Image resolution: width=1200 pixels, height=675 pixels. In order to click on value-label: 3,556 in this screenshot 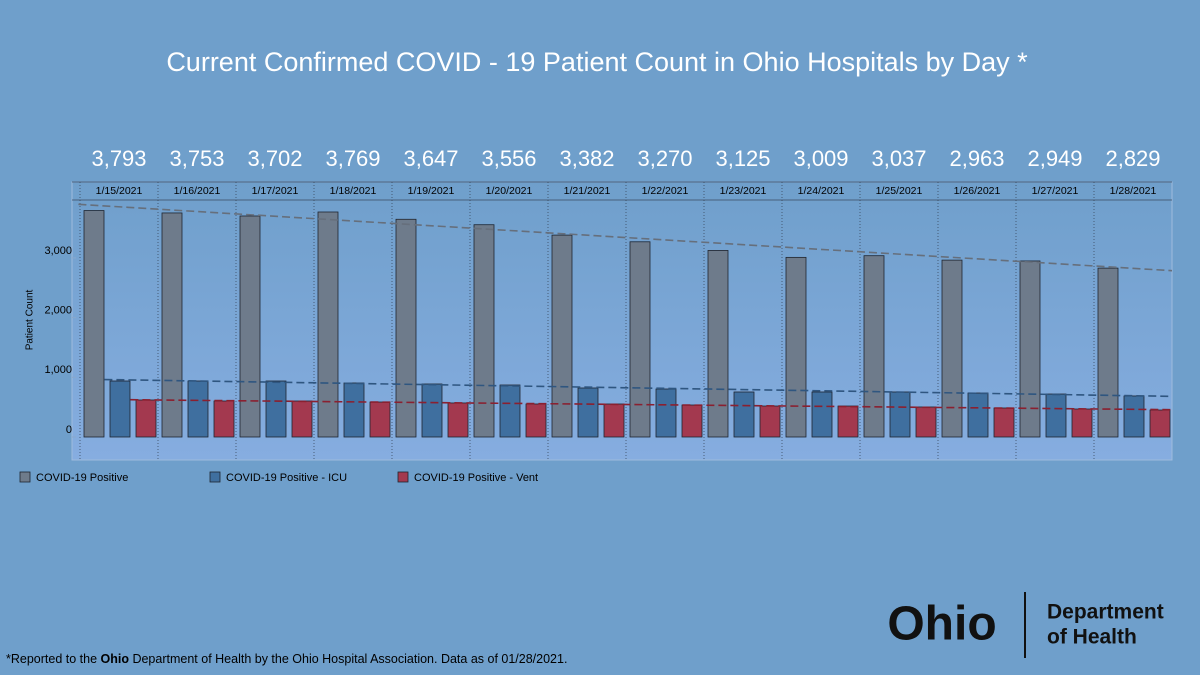, I will do `click(508, 158)`.